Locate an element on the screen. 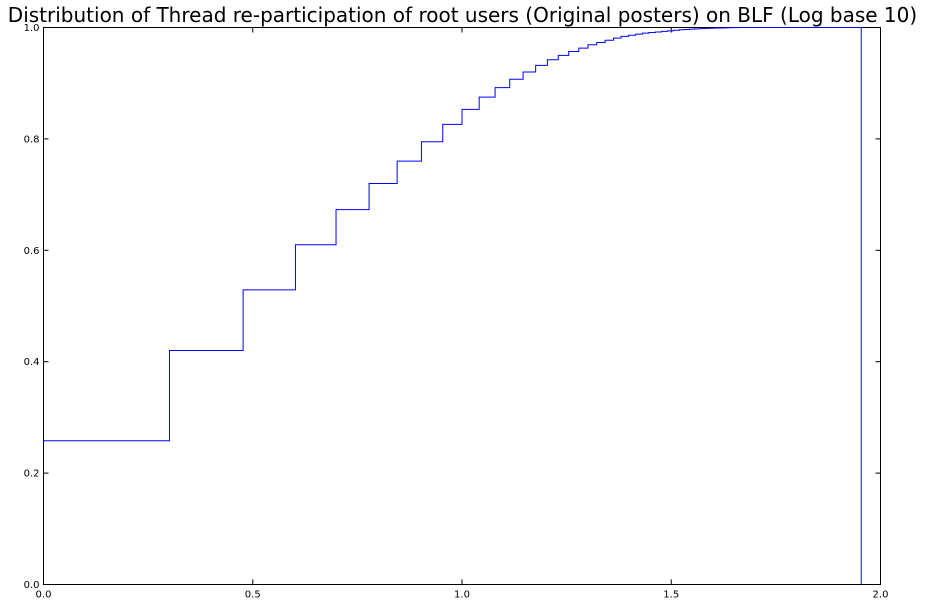  x-tick-label: 1.0 is located at coordinates (462, 595).